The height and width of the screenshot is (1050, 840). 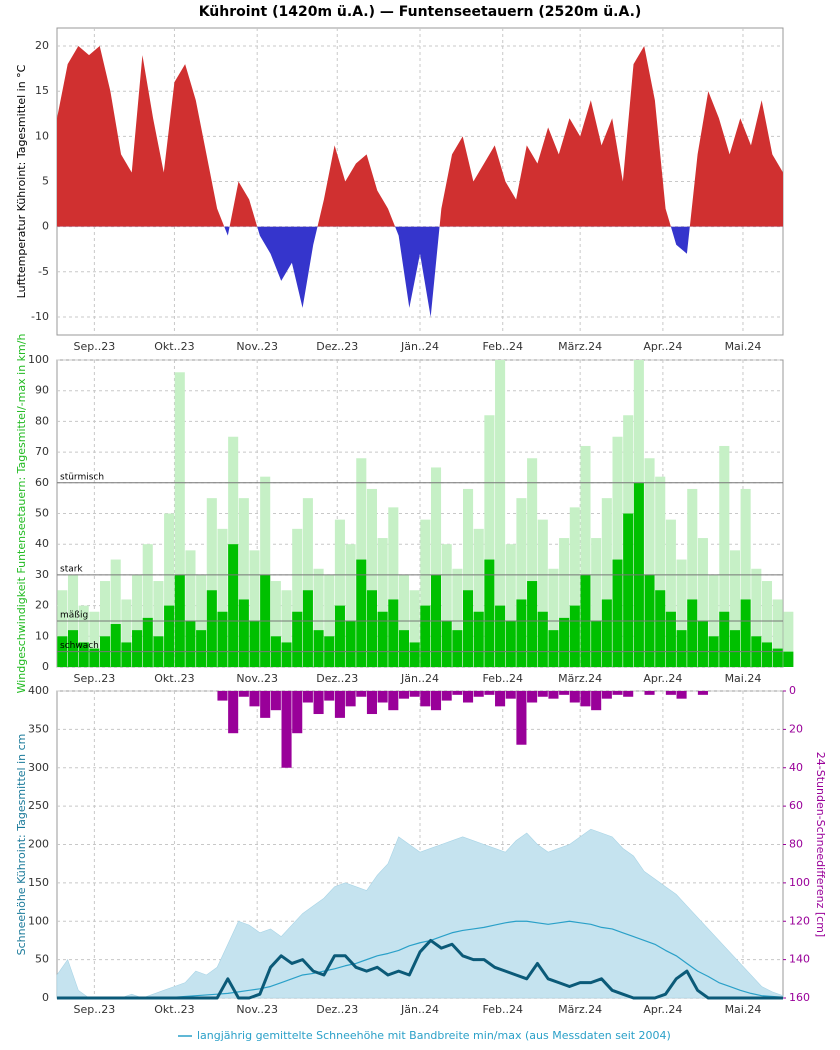 What do you see at coordinates (42, 959) in the screenshot?
I see `y-tick-label: 50` at bounding box center [42, 959].